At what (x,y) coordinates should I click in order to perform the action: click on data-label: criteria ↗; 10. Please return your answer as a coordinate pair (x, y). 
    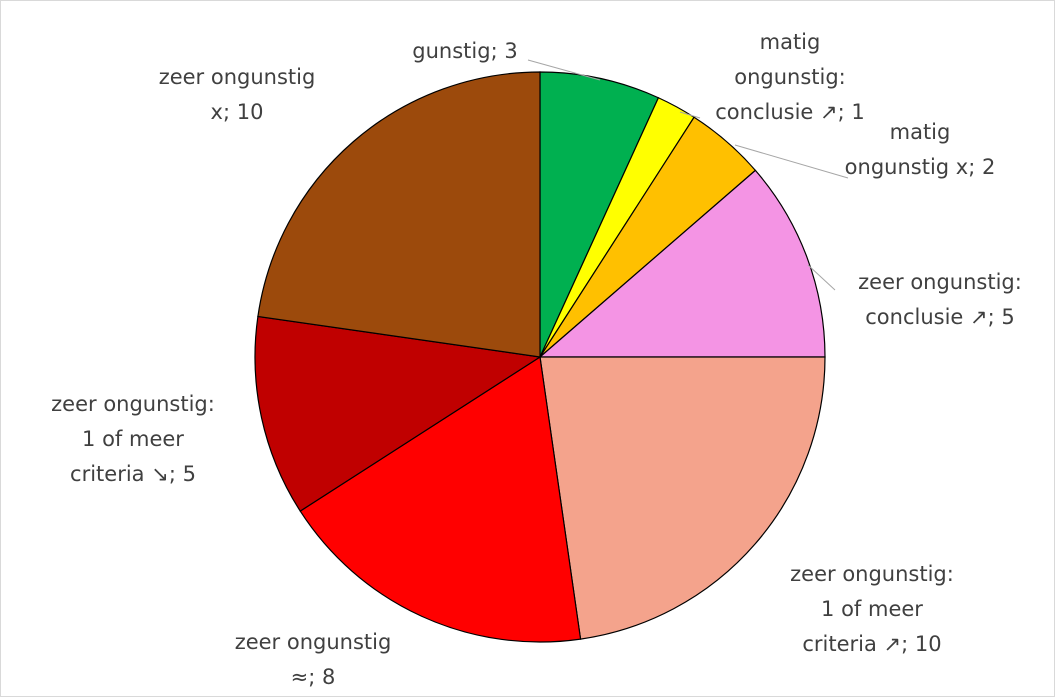
    Looking at the image, I should click on (871, 644).